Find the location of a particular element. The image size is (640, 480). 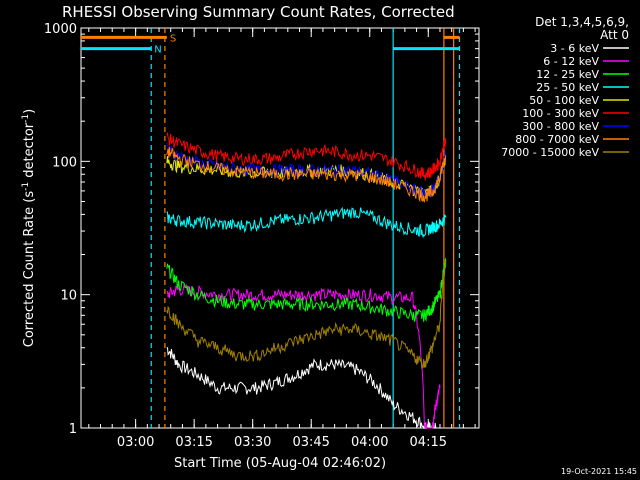

legend-subtitle: Att 0 is located at coordinates (614, 35).